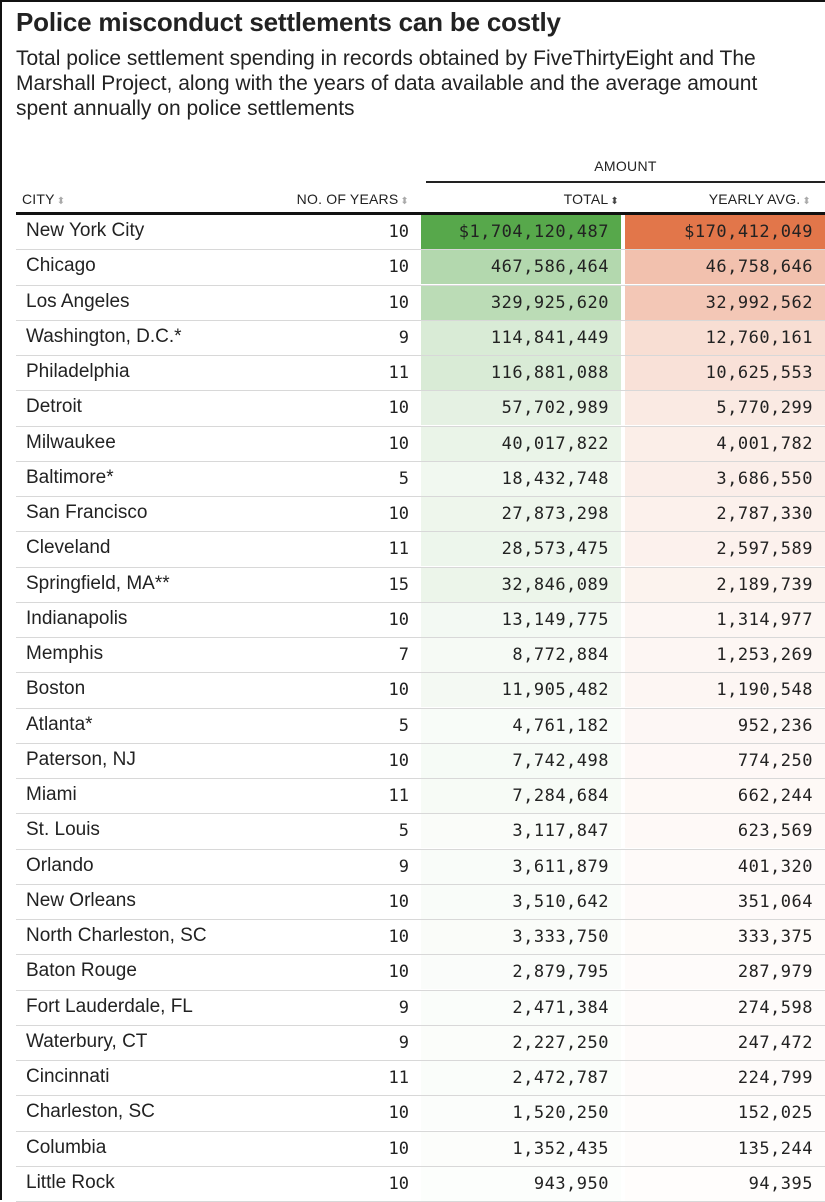 The height and width of the screenshot is (1202, 825). What do you see at coordinates (420, 268) in the screenshot?
I see `table-row: Chicago 10 467,586,464 46,758,646` at bounding box center [420, 268].